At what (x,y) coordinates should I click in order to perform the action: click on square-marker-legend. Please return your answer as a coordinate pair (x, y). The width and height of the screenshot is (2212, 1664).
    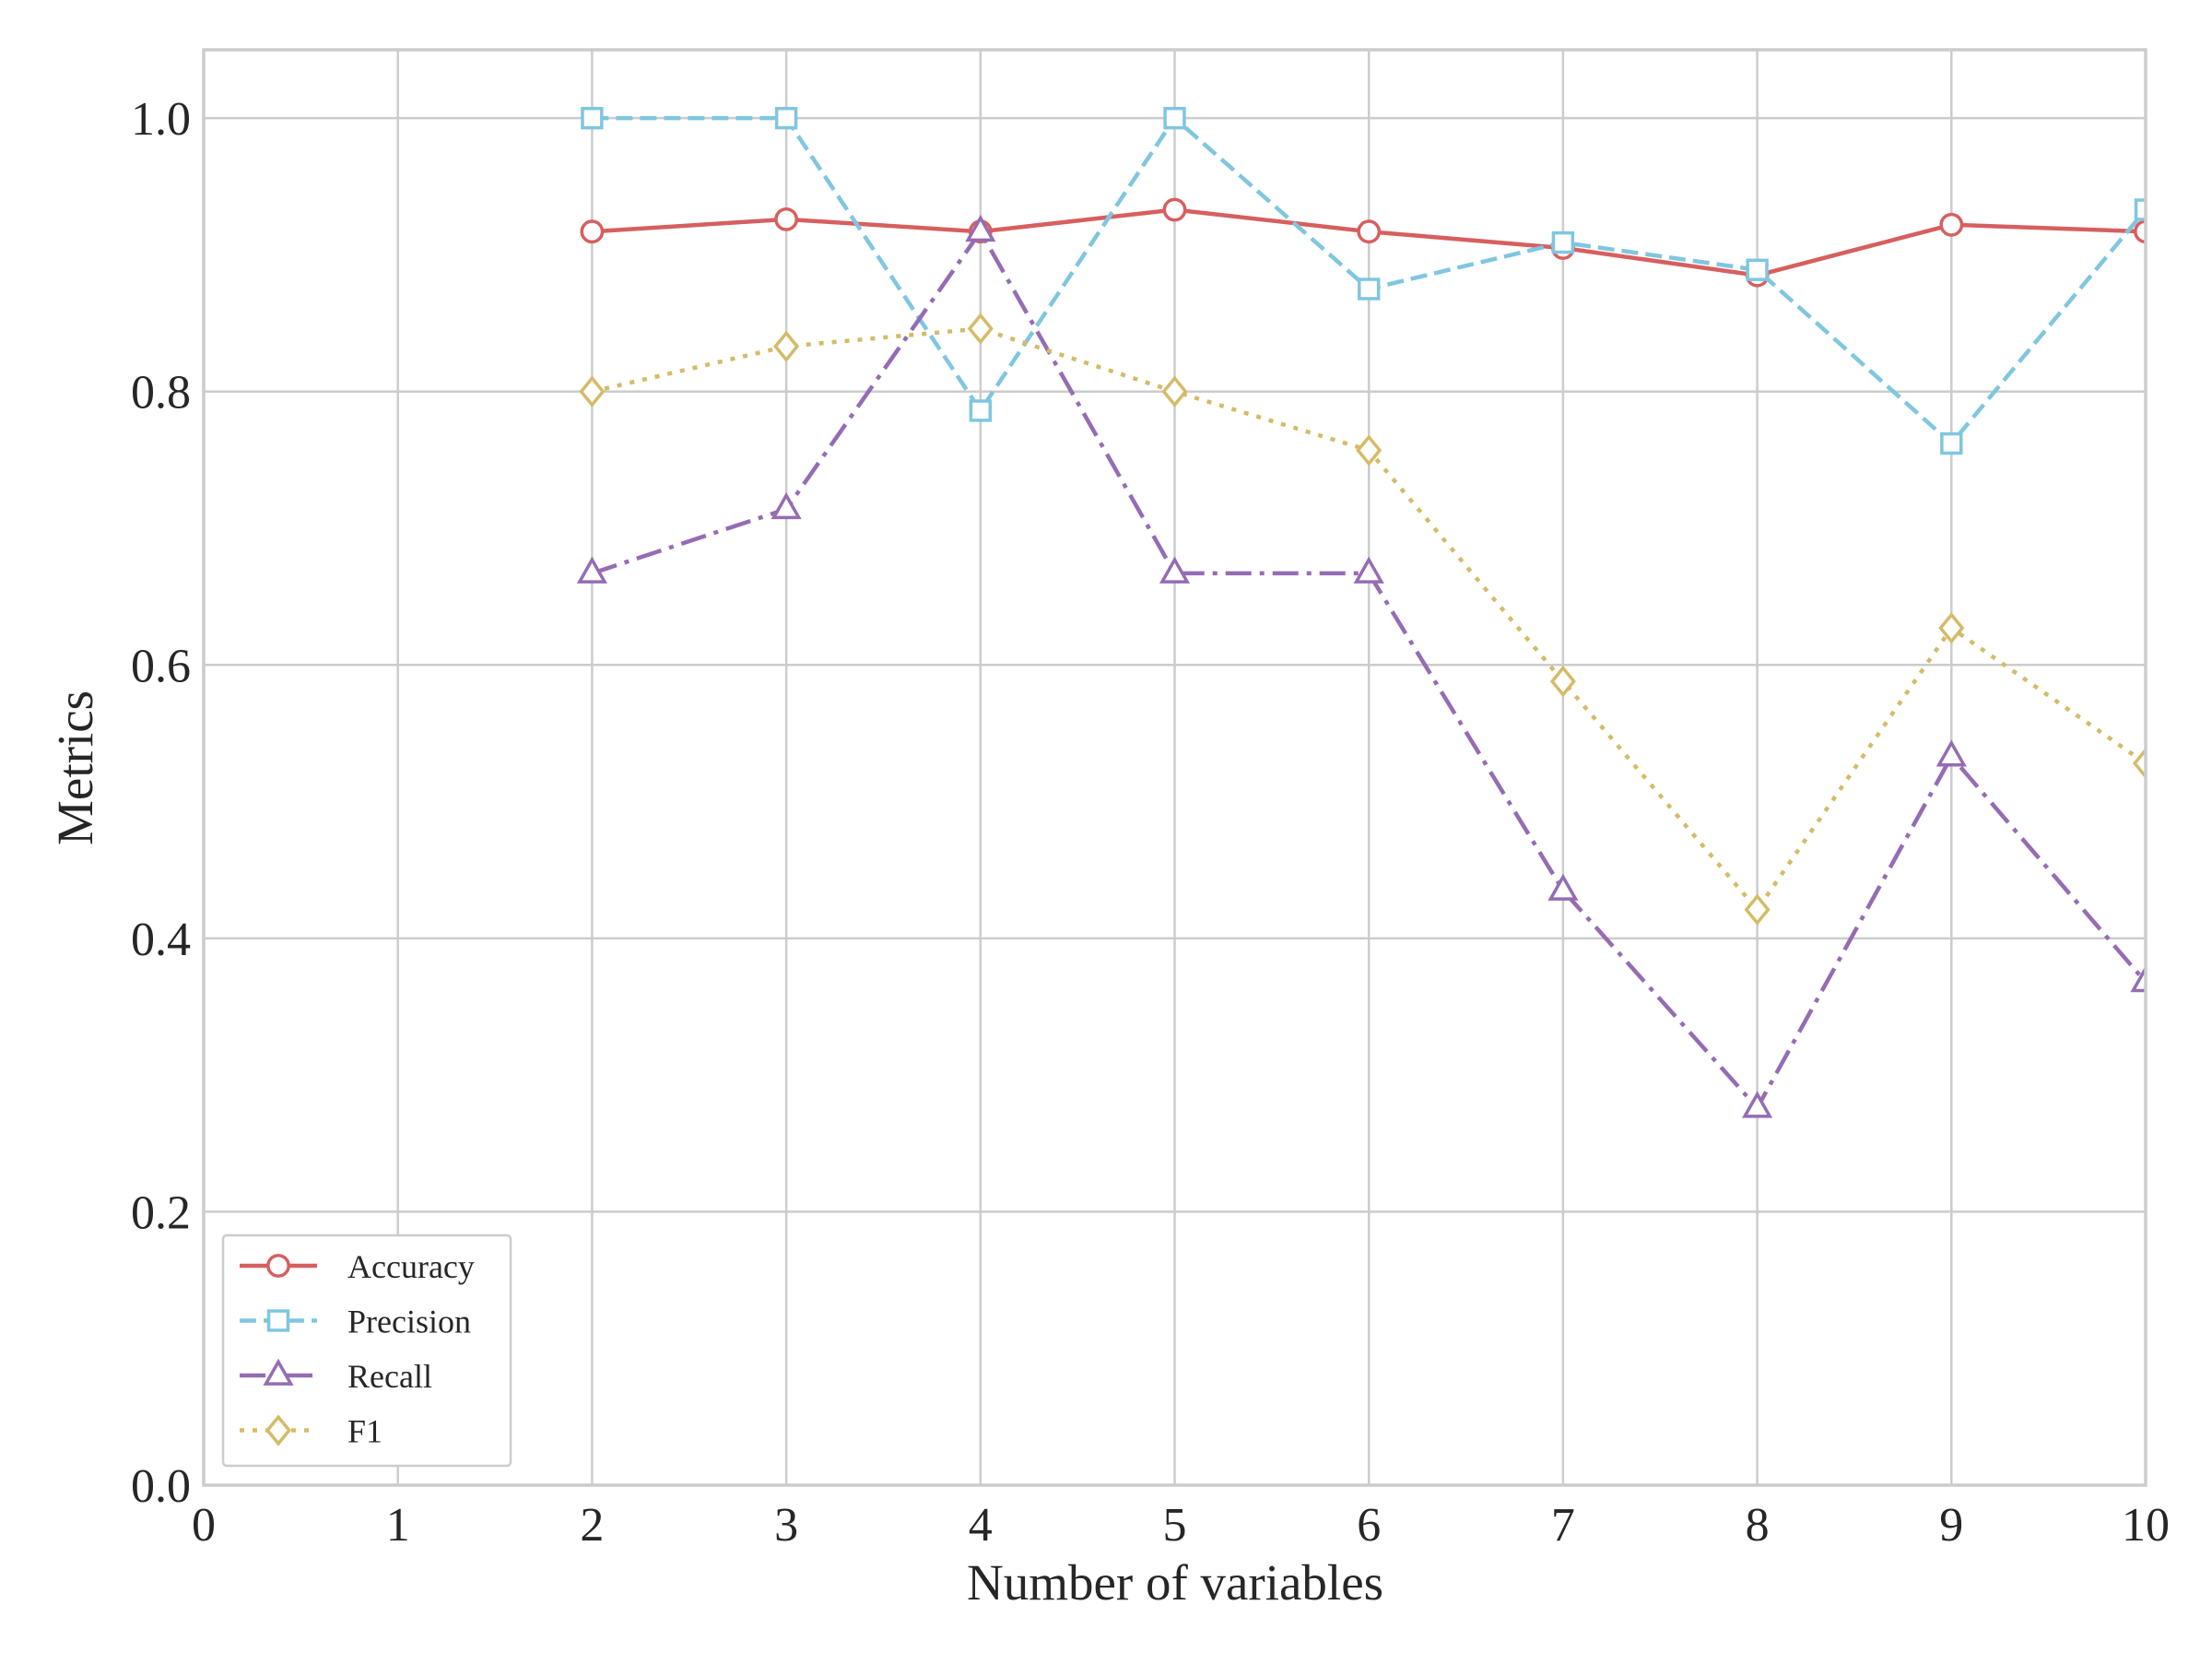
    Looking at the image, I should click on (278, 1320).